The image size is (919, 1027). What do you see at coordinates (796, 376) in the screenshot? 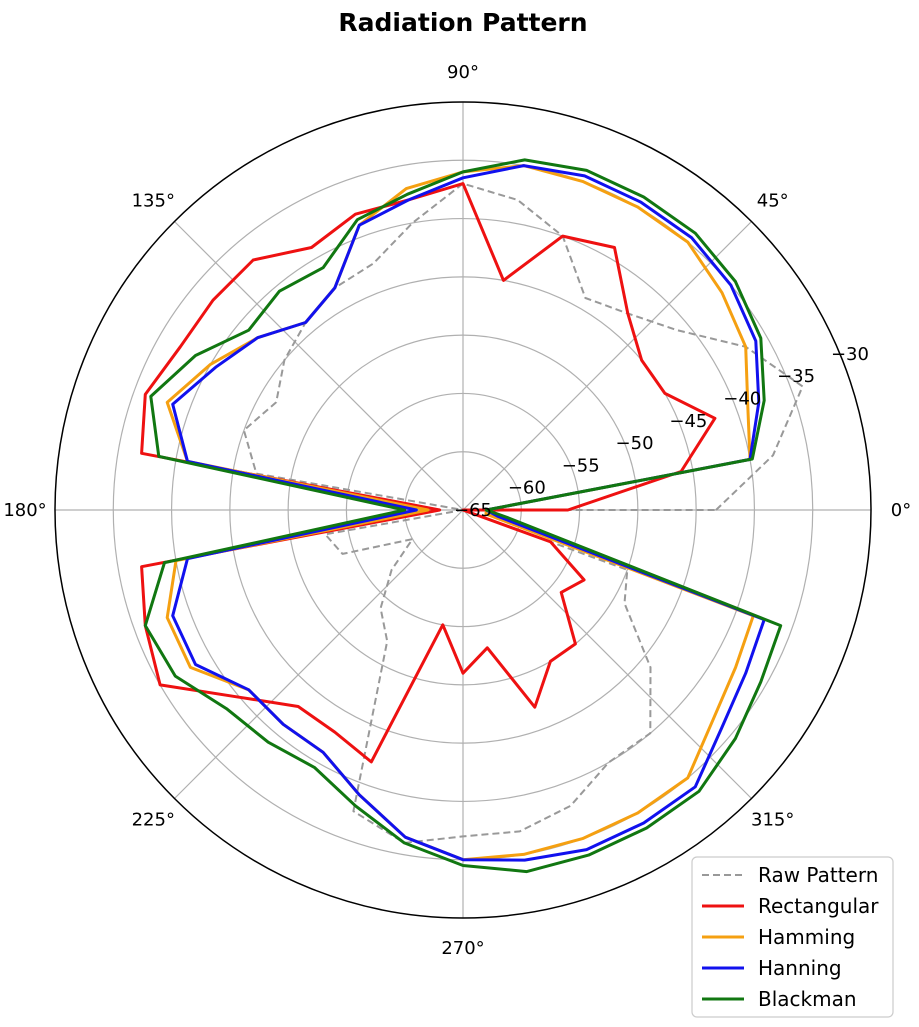
I see `radial-tick-label: −35` at bounding box center [796, 376].